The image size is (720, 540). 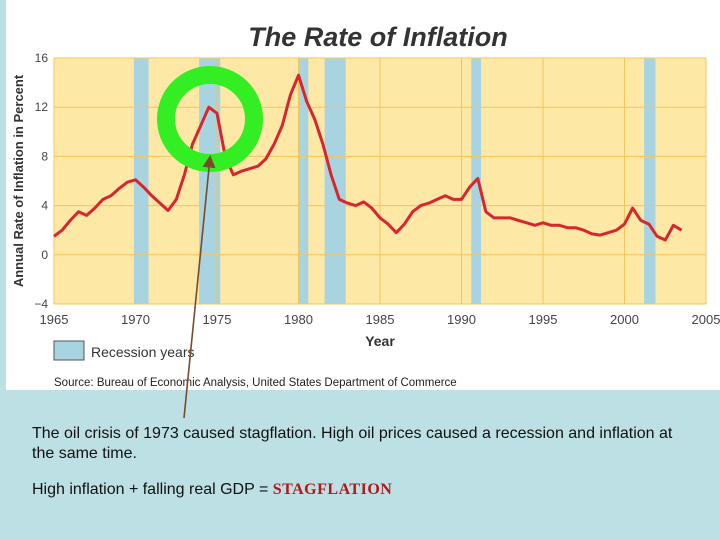 What do you see at coordinates (543, 319) in the screenshot?
I see `x-tick-label: 1995` at bounding box center [543, 319].